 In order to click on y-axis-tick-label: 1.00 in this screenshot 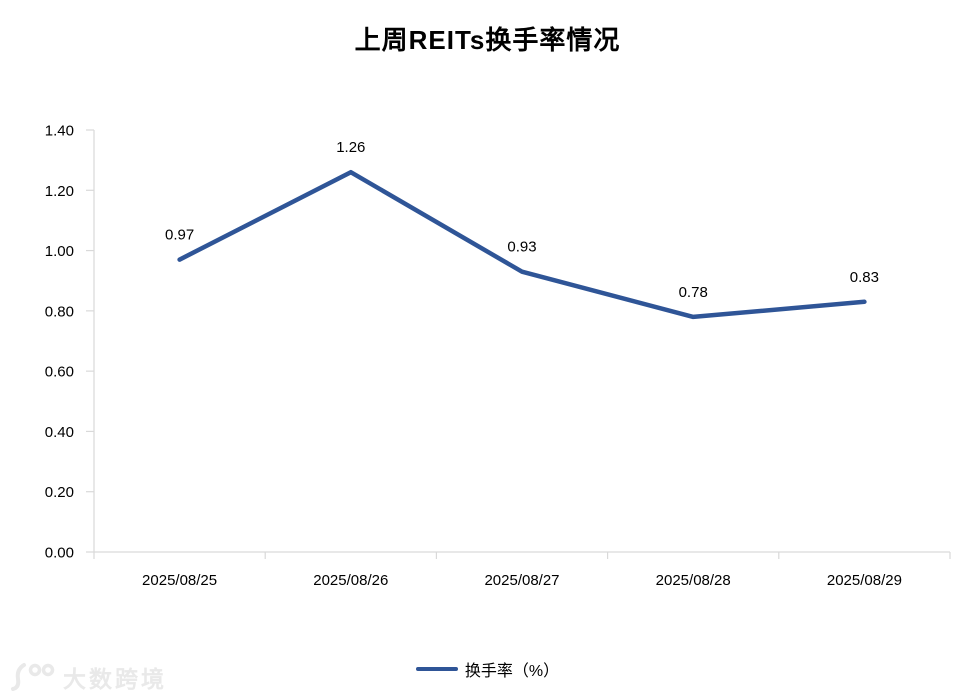, I will do `click(59, 251)`.